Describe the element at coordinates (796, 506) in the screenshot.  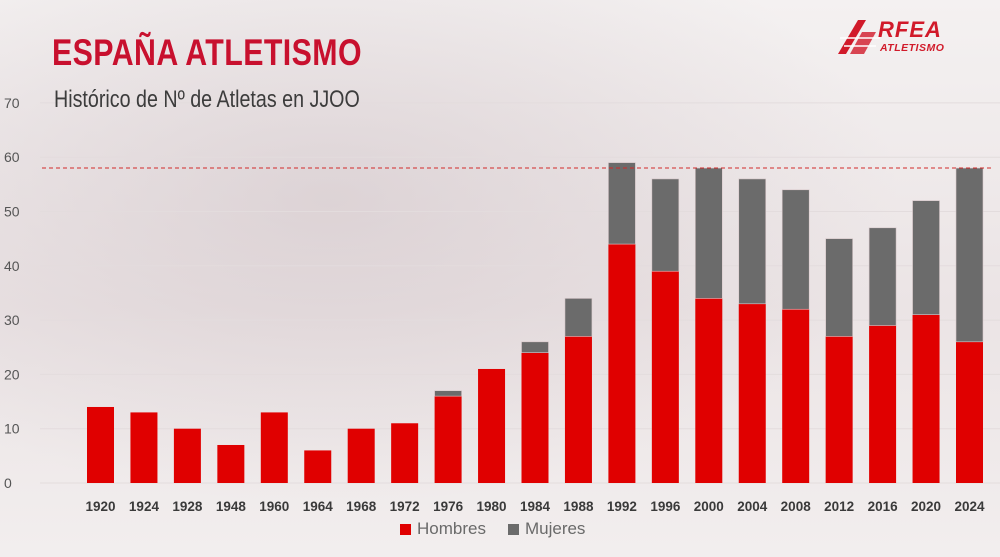
I see `x-tick-label: 2008` at that location.